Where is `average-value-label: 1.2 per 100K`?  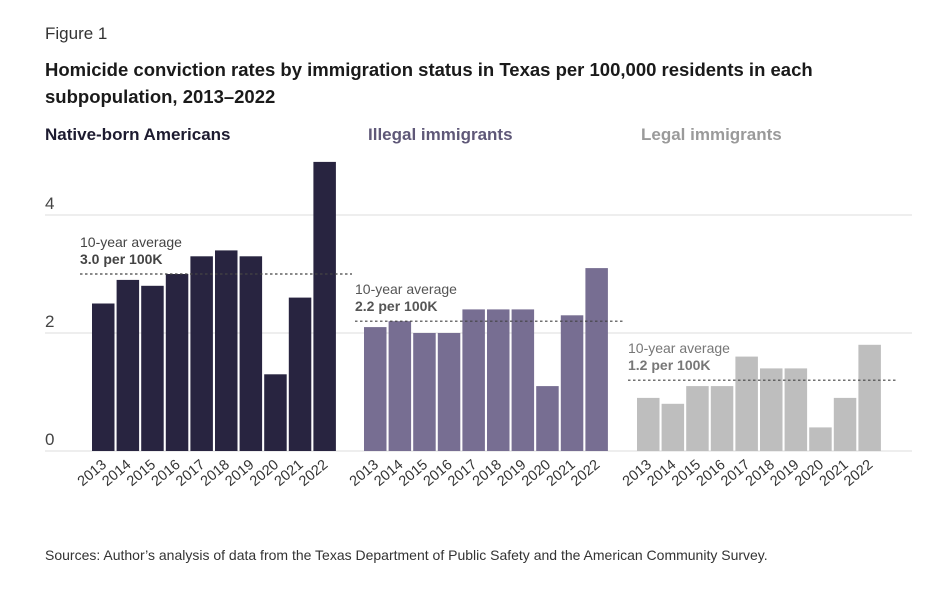
average-value-label: 1.2 per 100K is located at coordinates (669, 365).